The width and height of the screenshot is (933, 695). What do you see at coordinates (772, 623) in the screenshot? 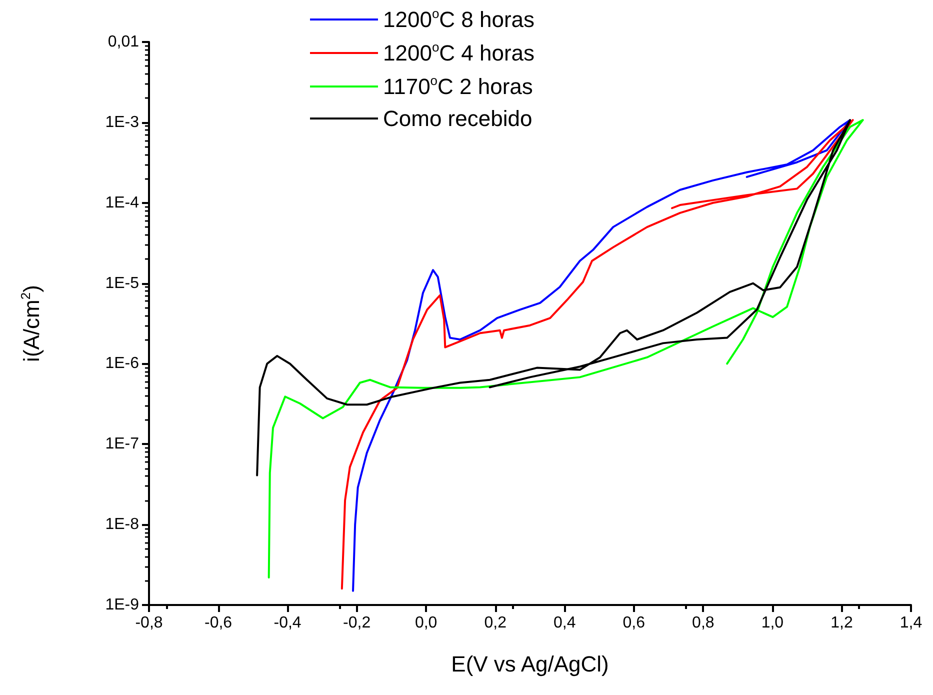
I see `x-tick-label: 1,0` at bounding box center [772, 623].